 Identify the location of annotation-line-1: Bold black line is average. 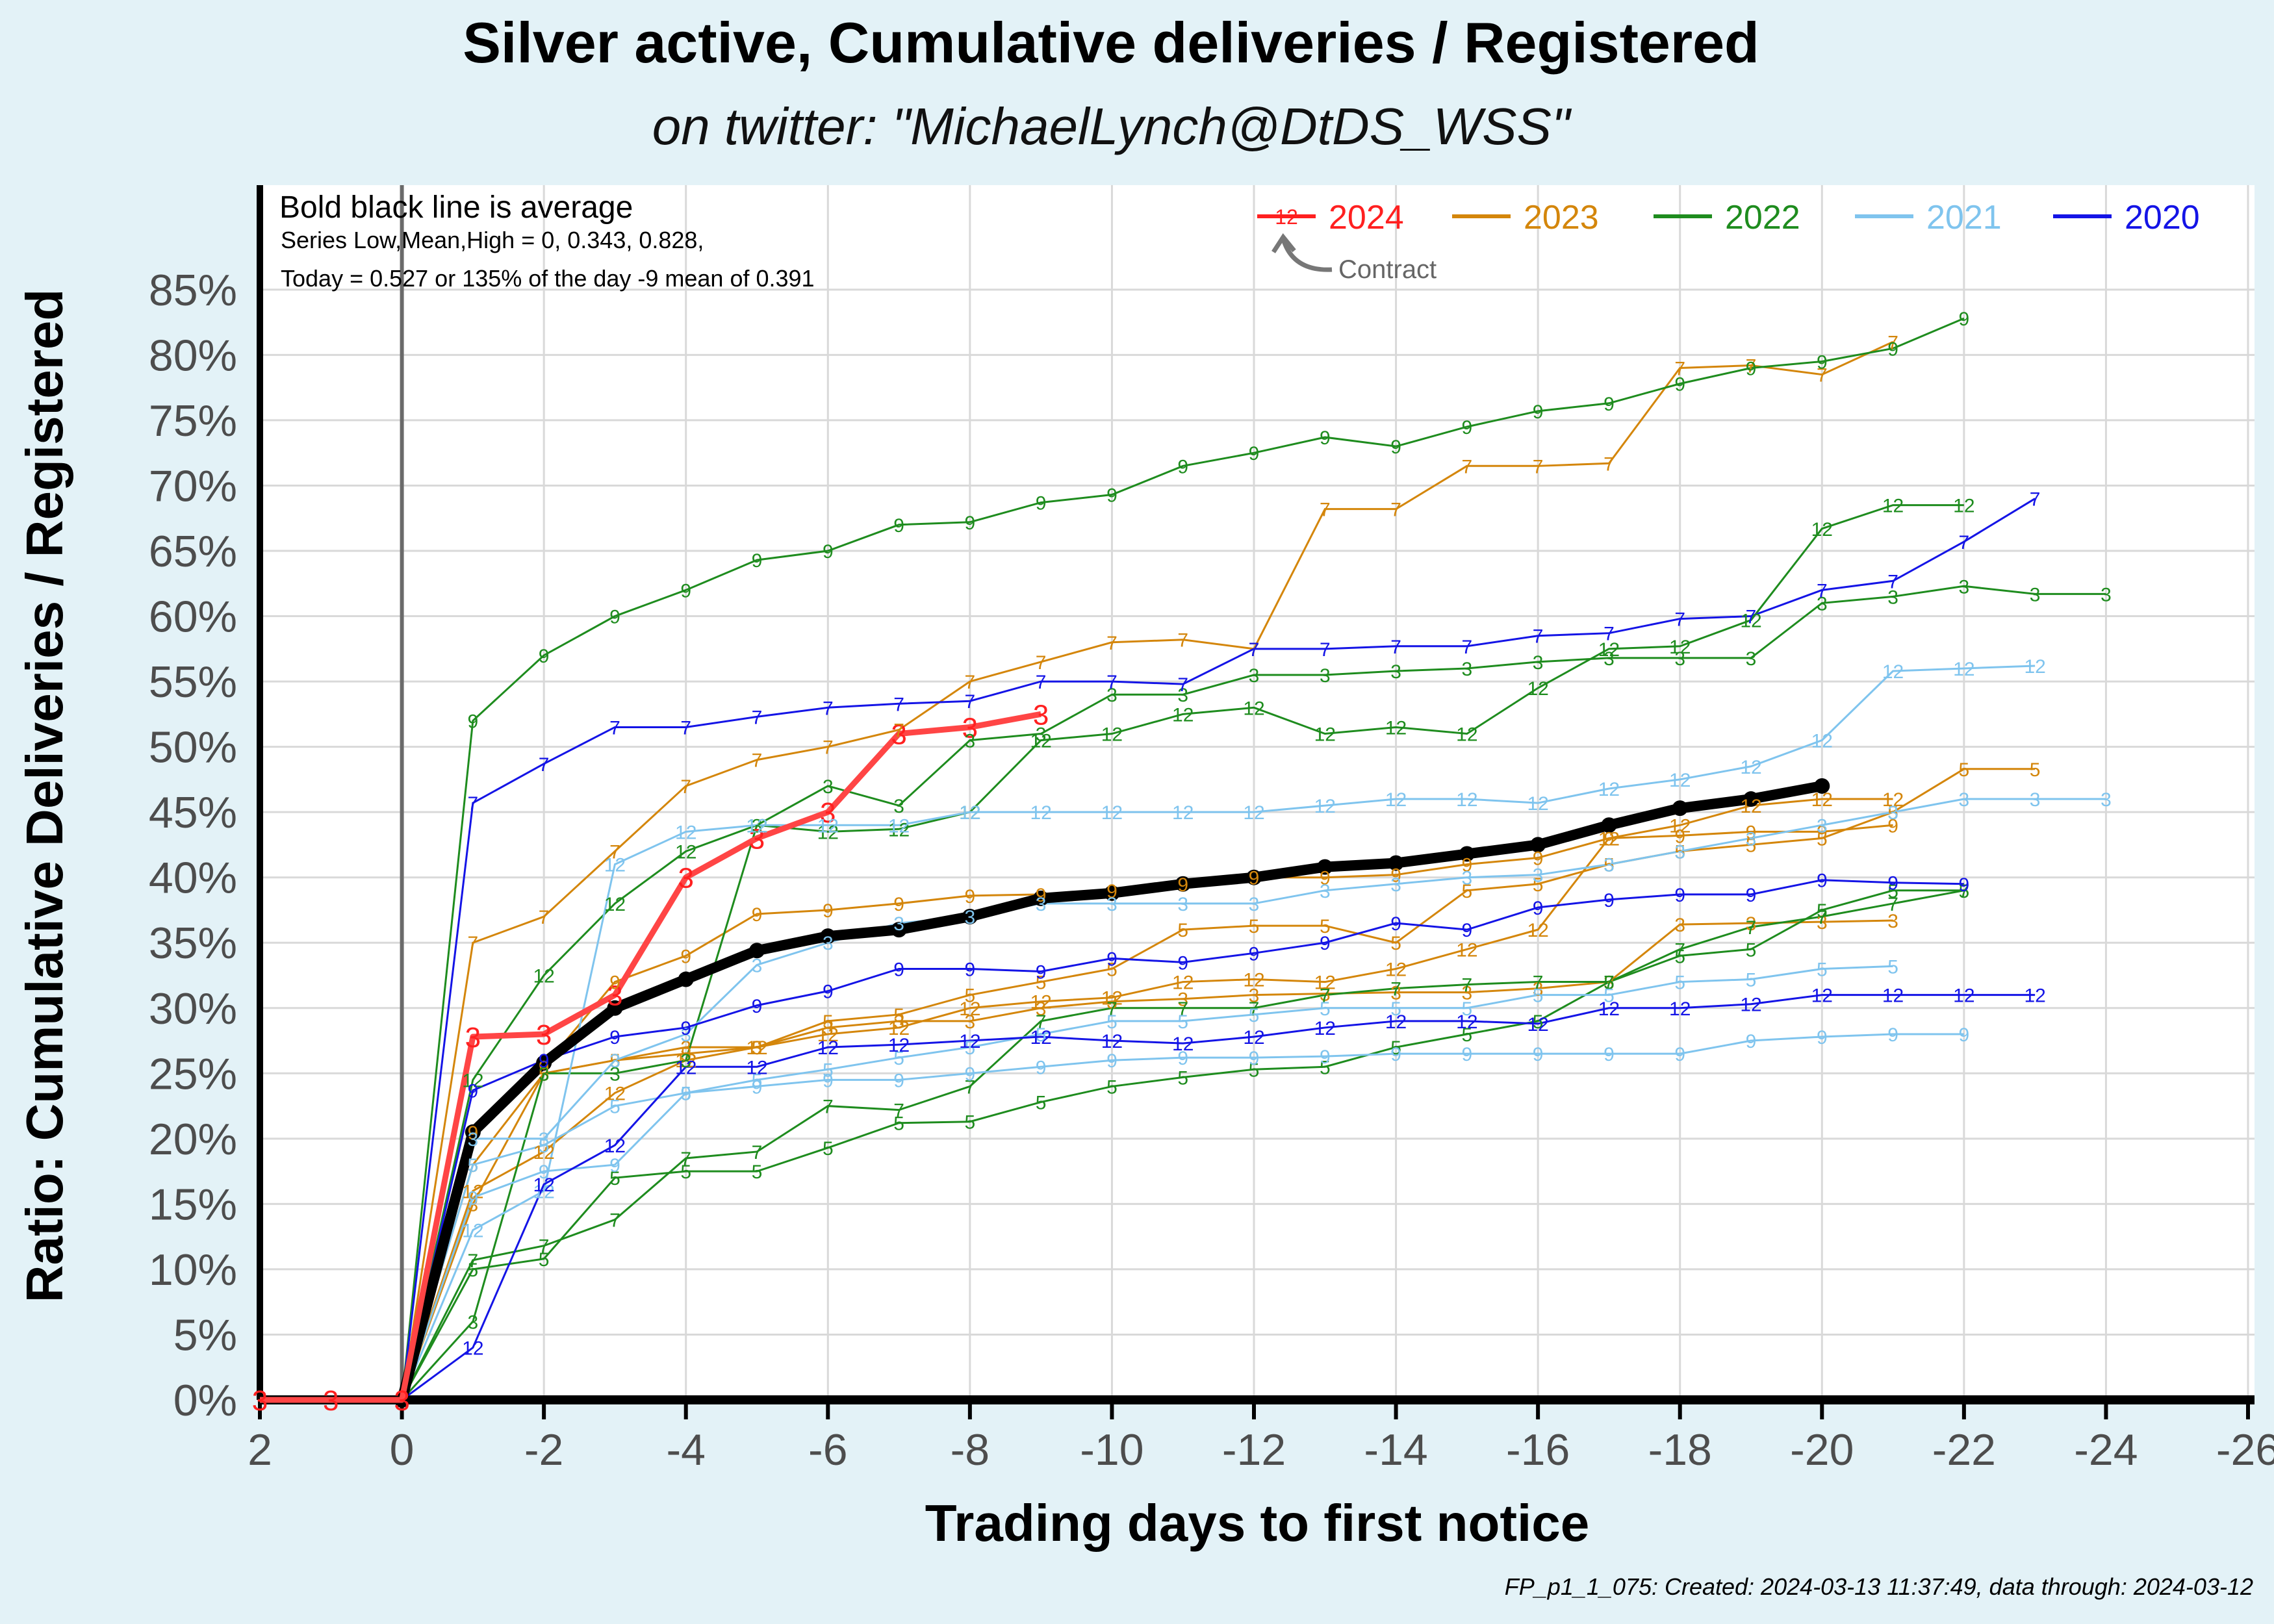
(456, 207).